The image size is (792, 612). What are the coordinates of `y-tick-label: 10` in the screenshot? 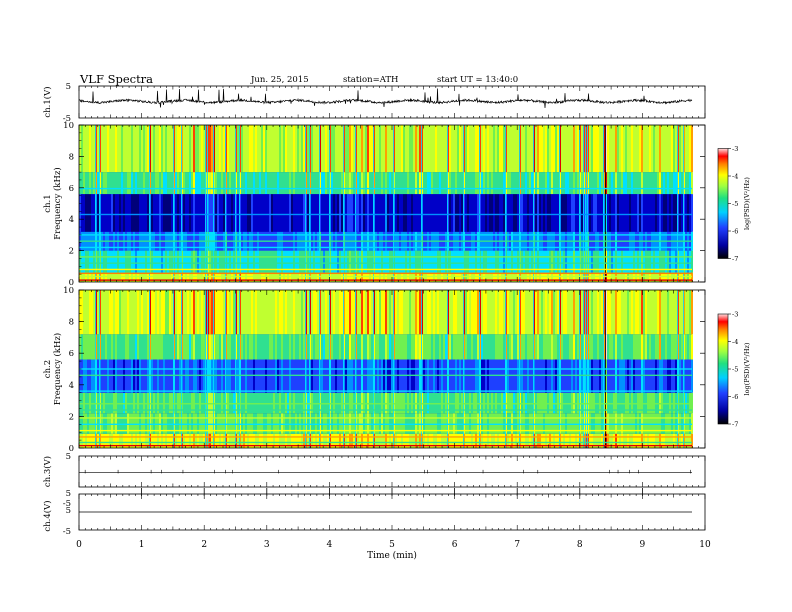 It's located at (68, 126).